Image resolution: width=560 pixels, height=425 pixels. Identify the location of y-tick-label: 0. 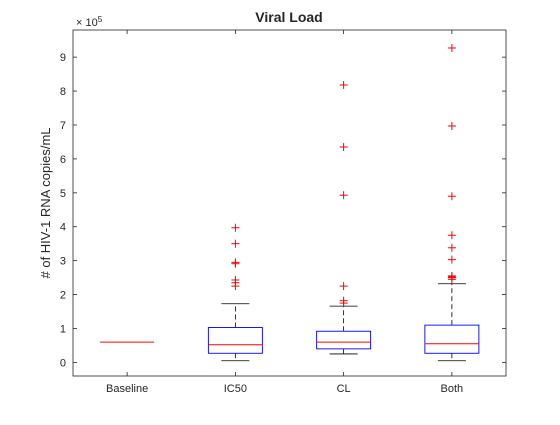
(63, 363).